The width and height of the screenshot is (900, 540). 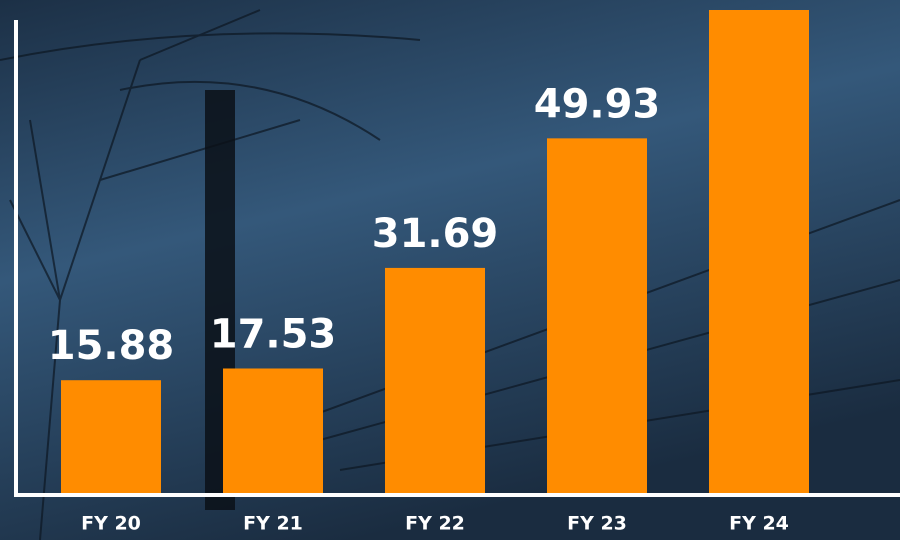 I want to click on x-tick-label: FY 23, so click(x=597, y=524).